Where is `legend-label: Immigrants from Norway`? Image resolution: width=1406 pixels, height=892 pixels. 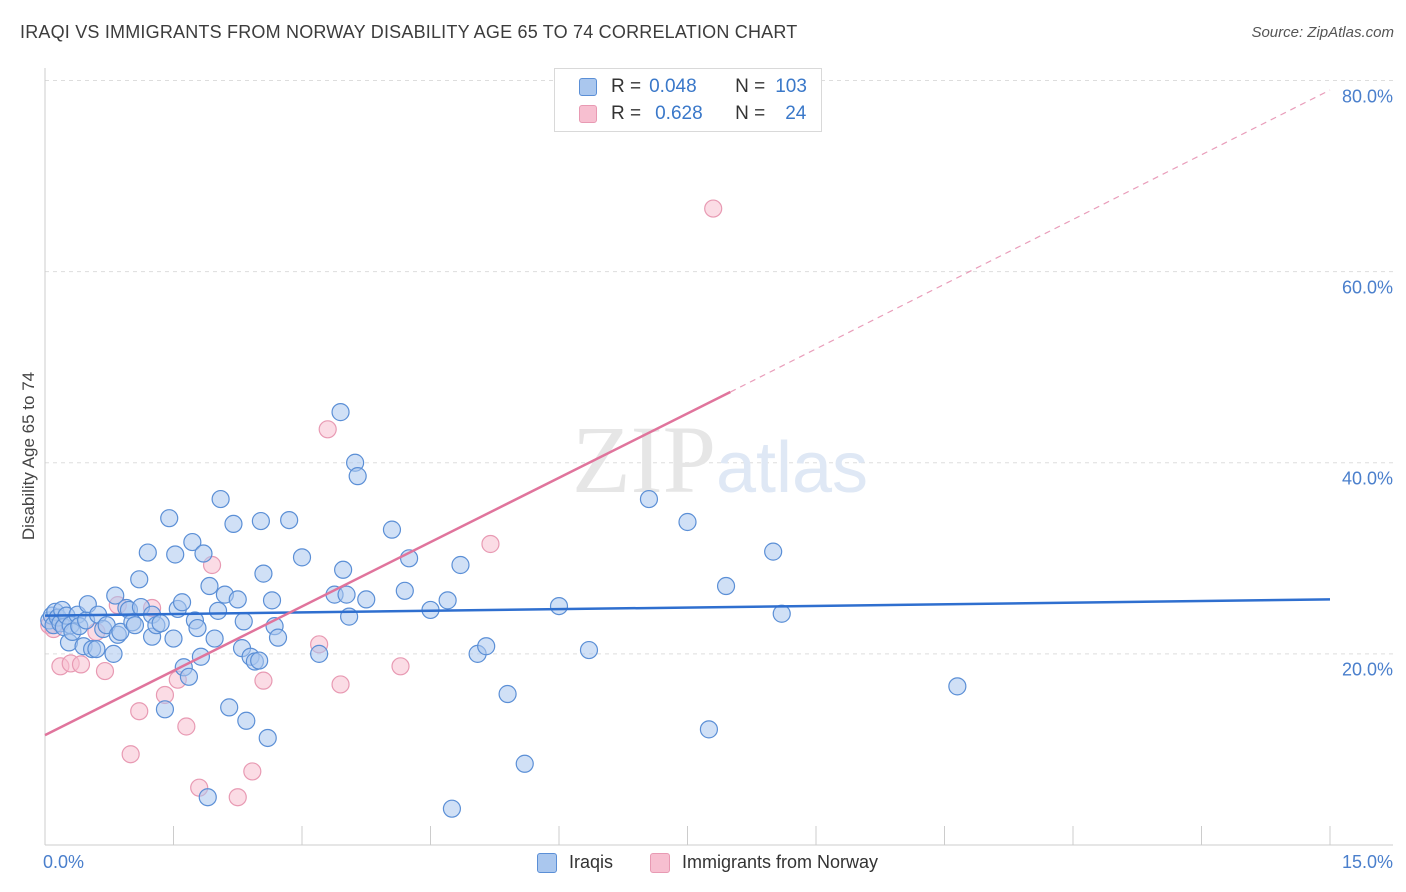 legend-label: Immigrants from Norway is located at coordinates (780, 862).